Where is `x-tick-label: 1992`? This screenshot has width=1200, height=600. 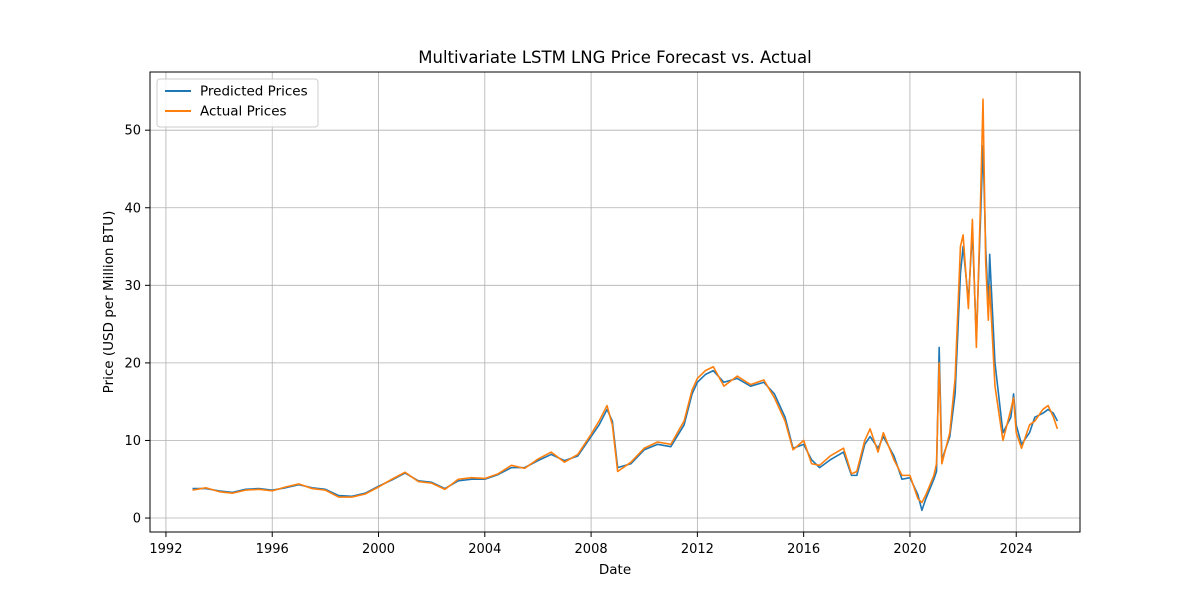 x-tick-label: 1992 is located at coordinates (165, 549).